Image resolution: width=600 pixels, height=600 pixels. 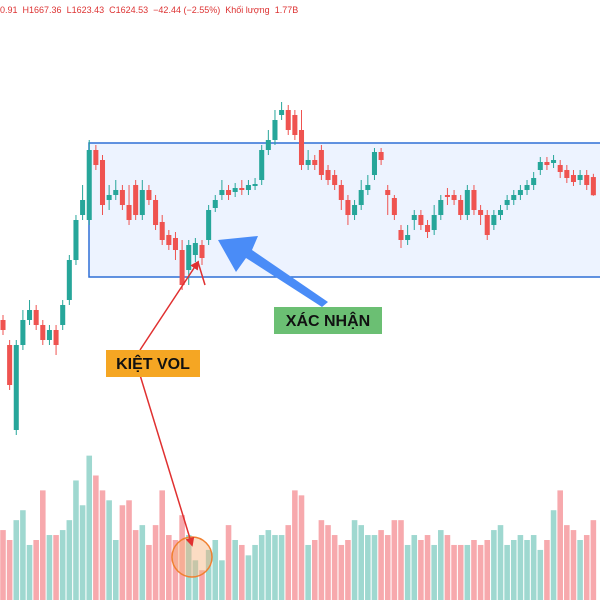 What do you see at coordinates (201, 273) in the screenshot?
I see `arrow-to-candle-tail` at bounding box center [201, 273].